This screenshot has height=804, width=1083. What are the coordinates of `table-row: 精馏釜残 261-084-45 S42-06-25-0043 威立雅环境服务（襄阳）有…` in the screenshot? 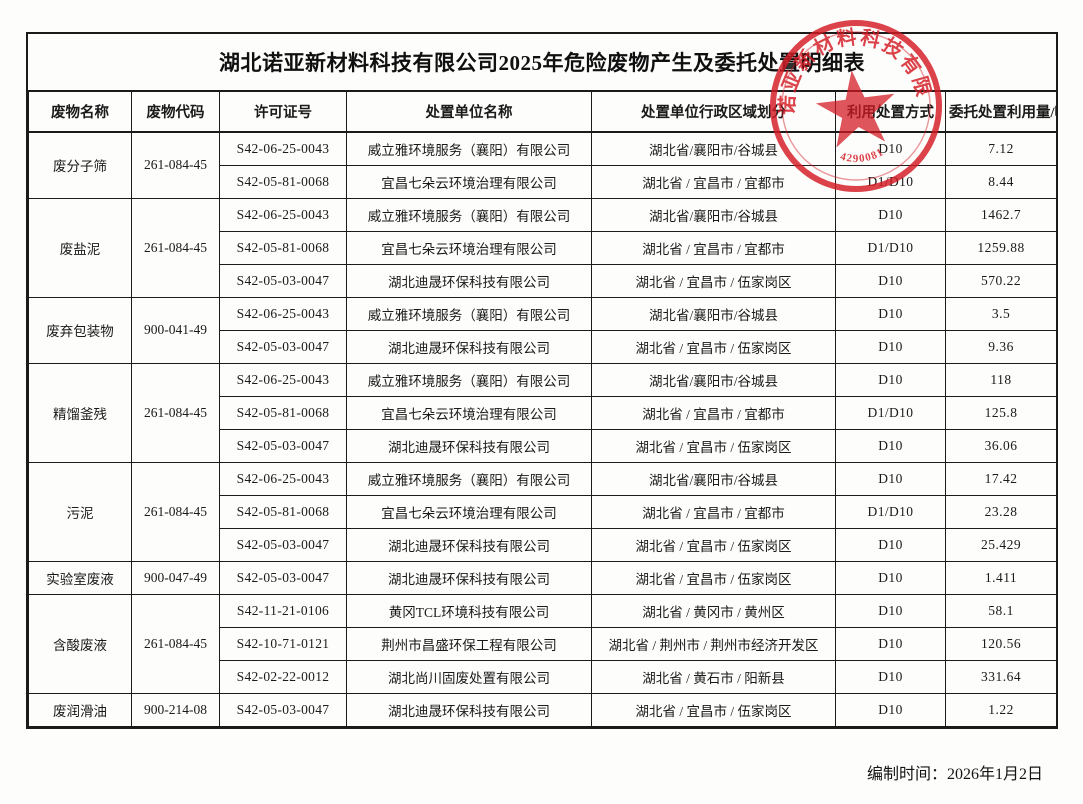 It's located at (542, 412).